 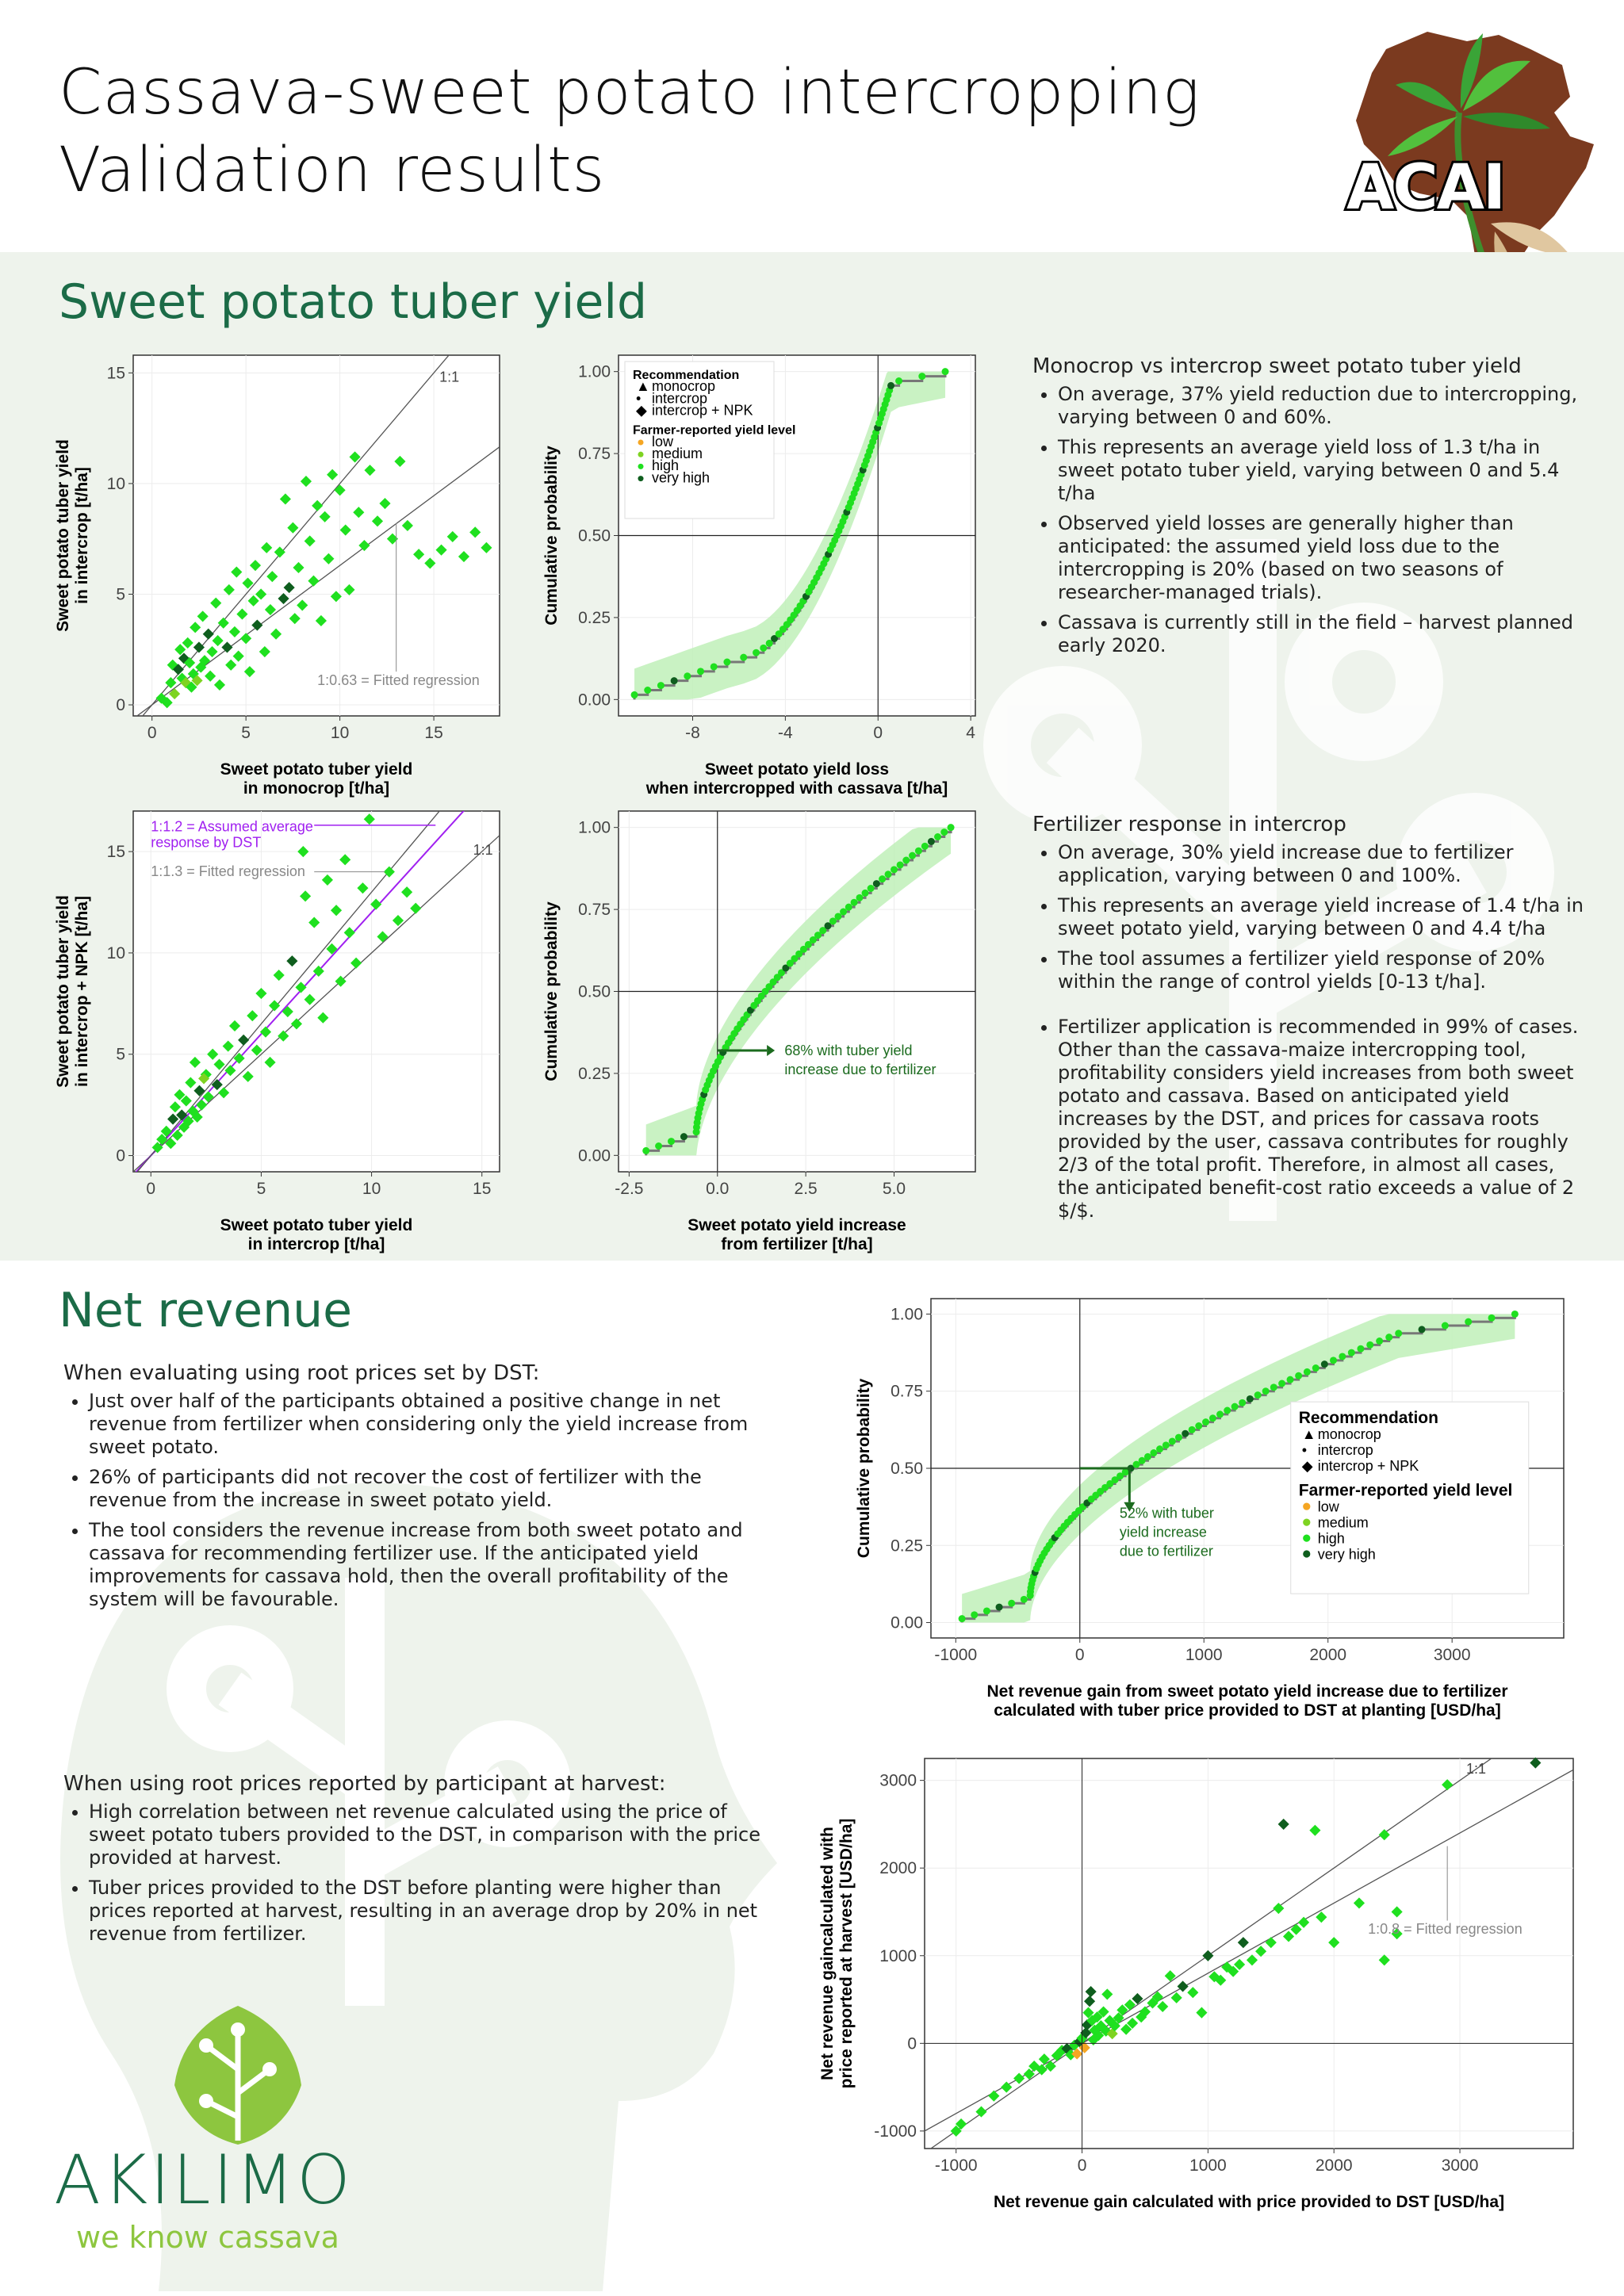 What do you see at coordinates (771, 1050) in the screenshot?
I see `annotation-arrowhead` at bounding box center [771, 1050].